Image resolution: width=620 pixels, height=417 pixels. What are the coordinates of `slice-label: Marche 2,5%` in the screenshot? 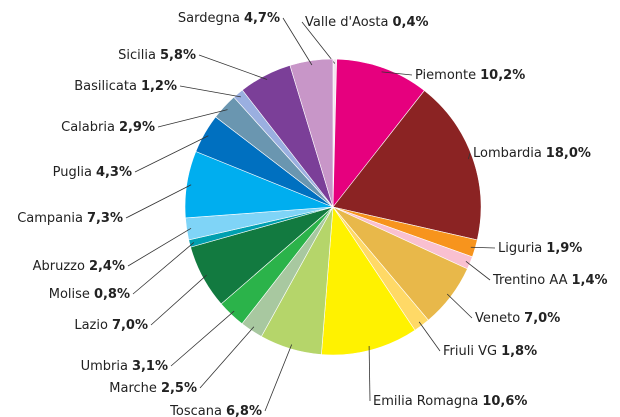 It's located at (153, 388).